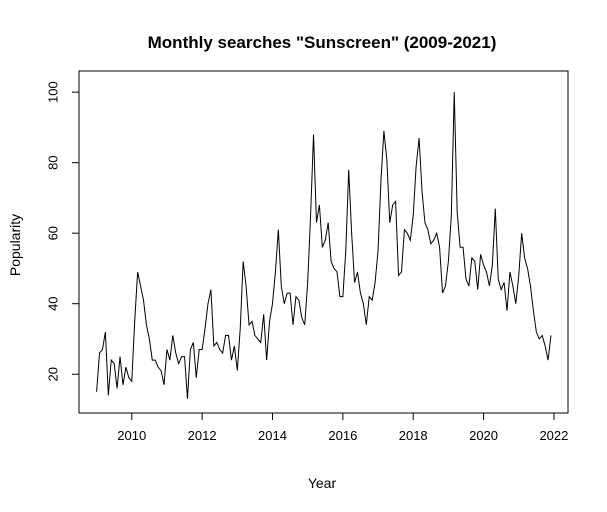 Image resolution: width=607 pixels, height=512 pixels. Describe the element at coordinates (52, 92) in the screenshot. I see `y-tick-label: 100` at that location.